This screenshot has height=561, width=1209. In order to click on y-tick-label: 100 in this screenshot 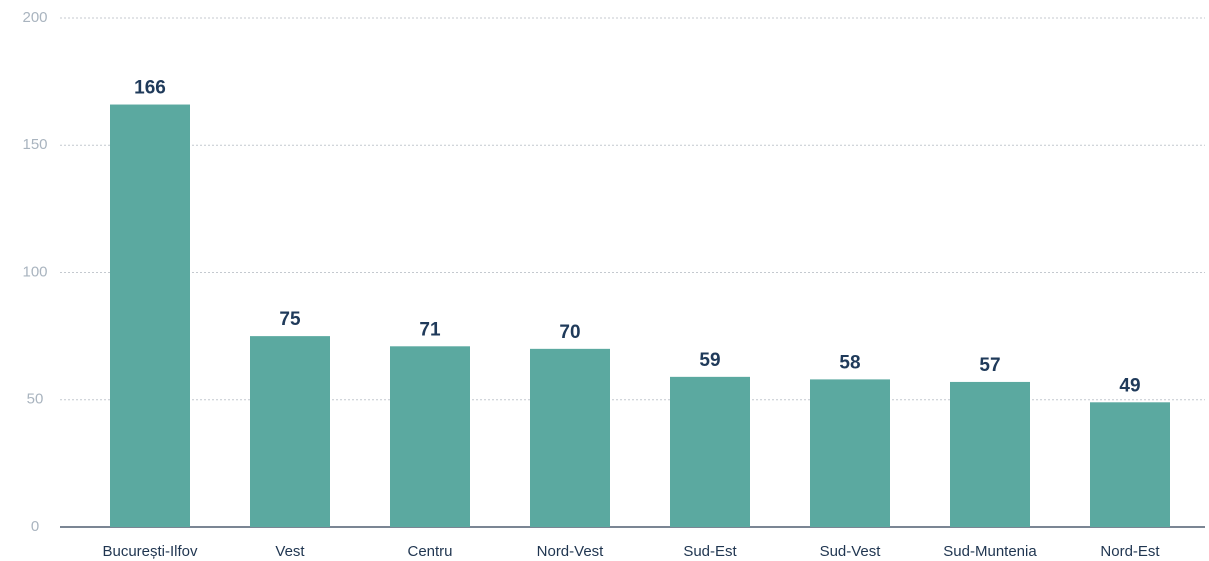, I will do `click(34, 271)`.